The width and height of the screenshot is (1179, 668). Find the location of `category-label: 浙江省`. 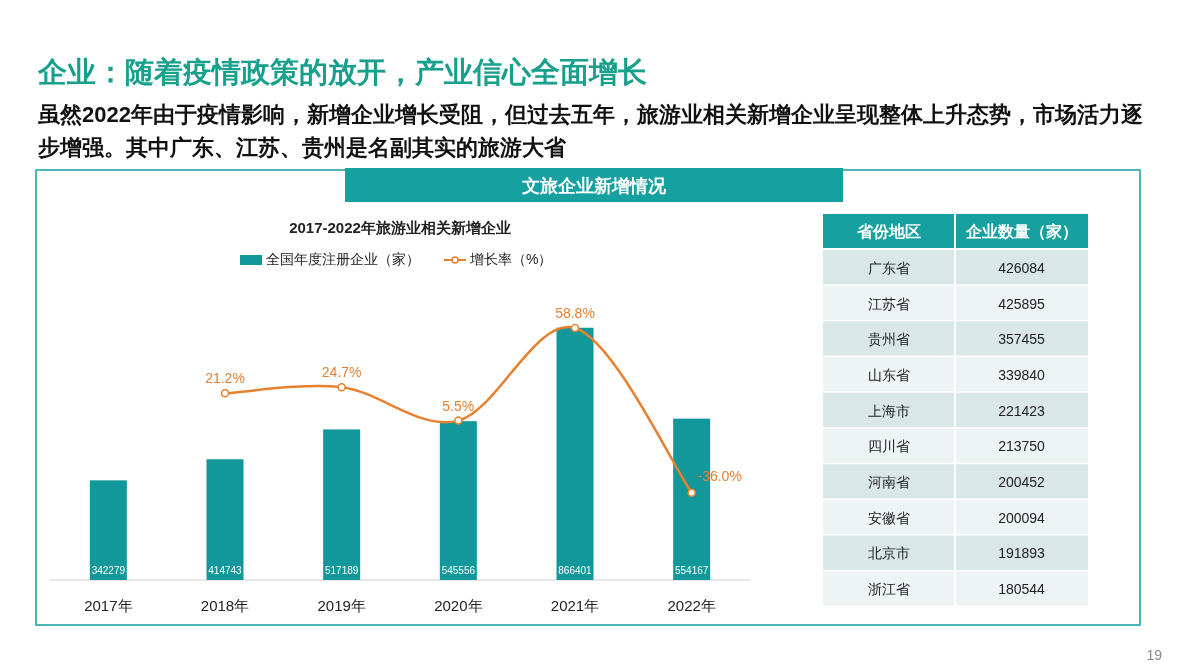

category-label: 浙江省 is located at coordinates (889, 589).